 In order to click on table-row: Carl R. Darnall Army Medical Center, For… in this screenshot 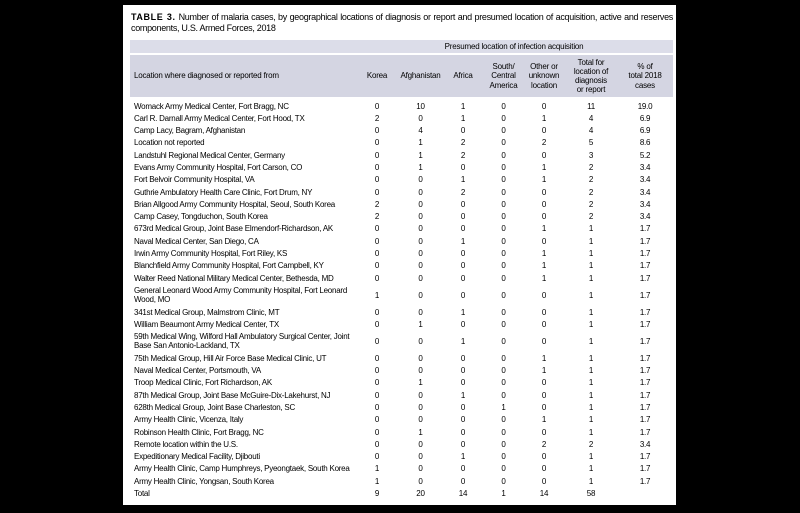, I will do `click(401, 118)`.